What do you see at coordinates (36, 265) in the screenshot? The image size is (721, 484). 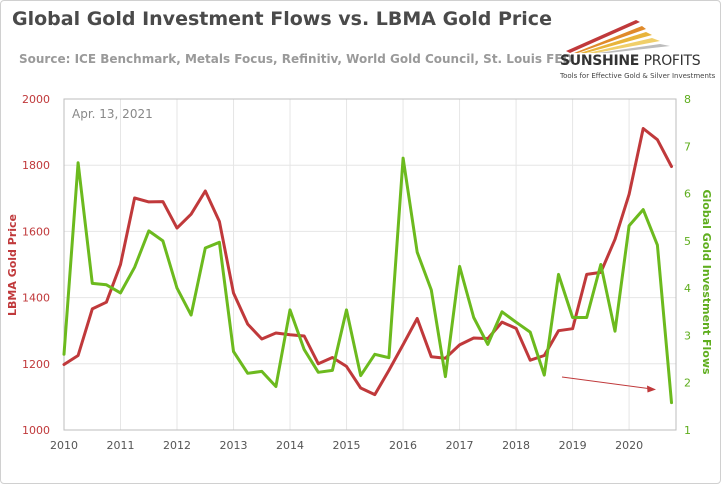 I see `left-axis-ticks: 1000 1200 1400 1600 1800 2000` at bounding box center [36, 265].